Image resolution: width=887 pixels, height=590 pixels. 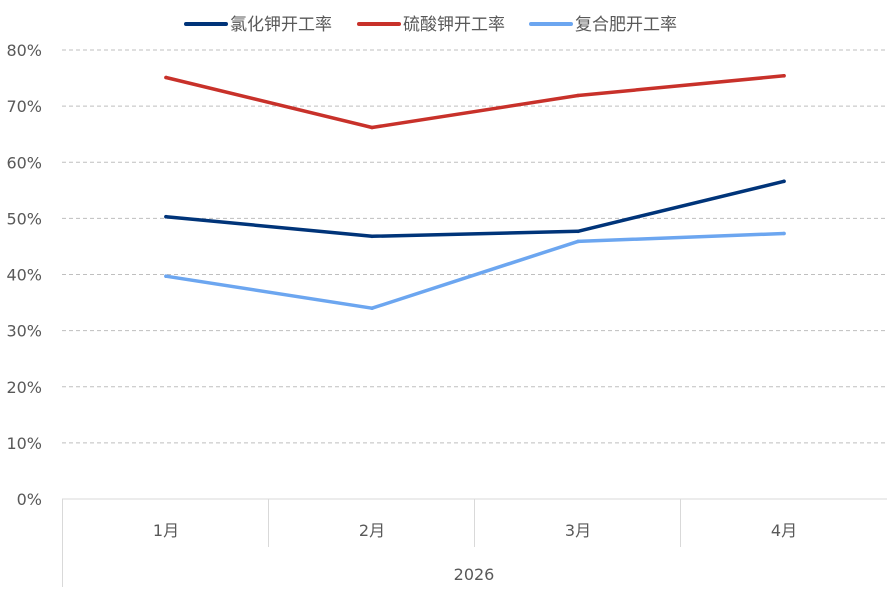 What do you see at coordinates (24, 162) in the screenshot?
I see `y-tick-label: 60%` at bounding box center [24, 162].